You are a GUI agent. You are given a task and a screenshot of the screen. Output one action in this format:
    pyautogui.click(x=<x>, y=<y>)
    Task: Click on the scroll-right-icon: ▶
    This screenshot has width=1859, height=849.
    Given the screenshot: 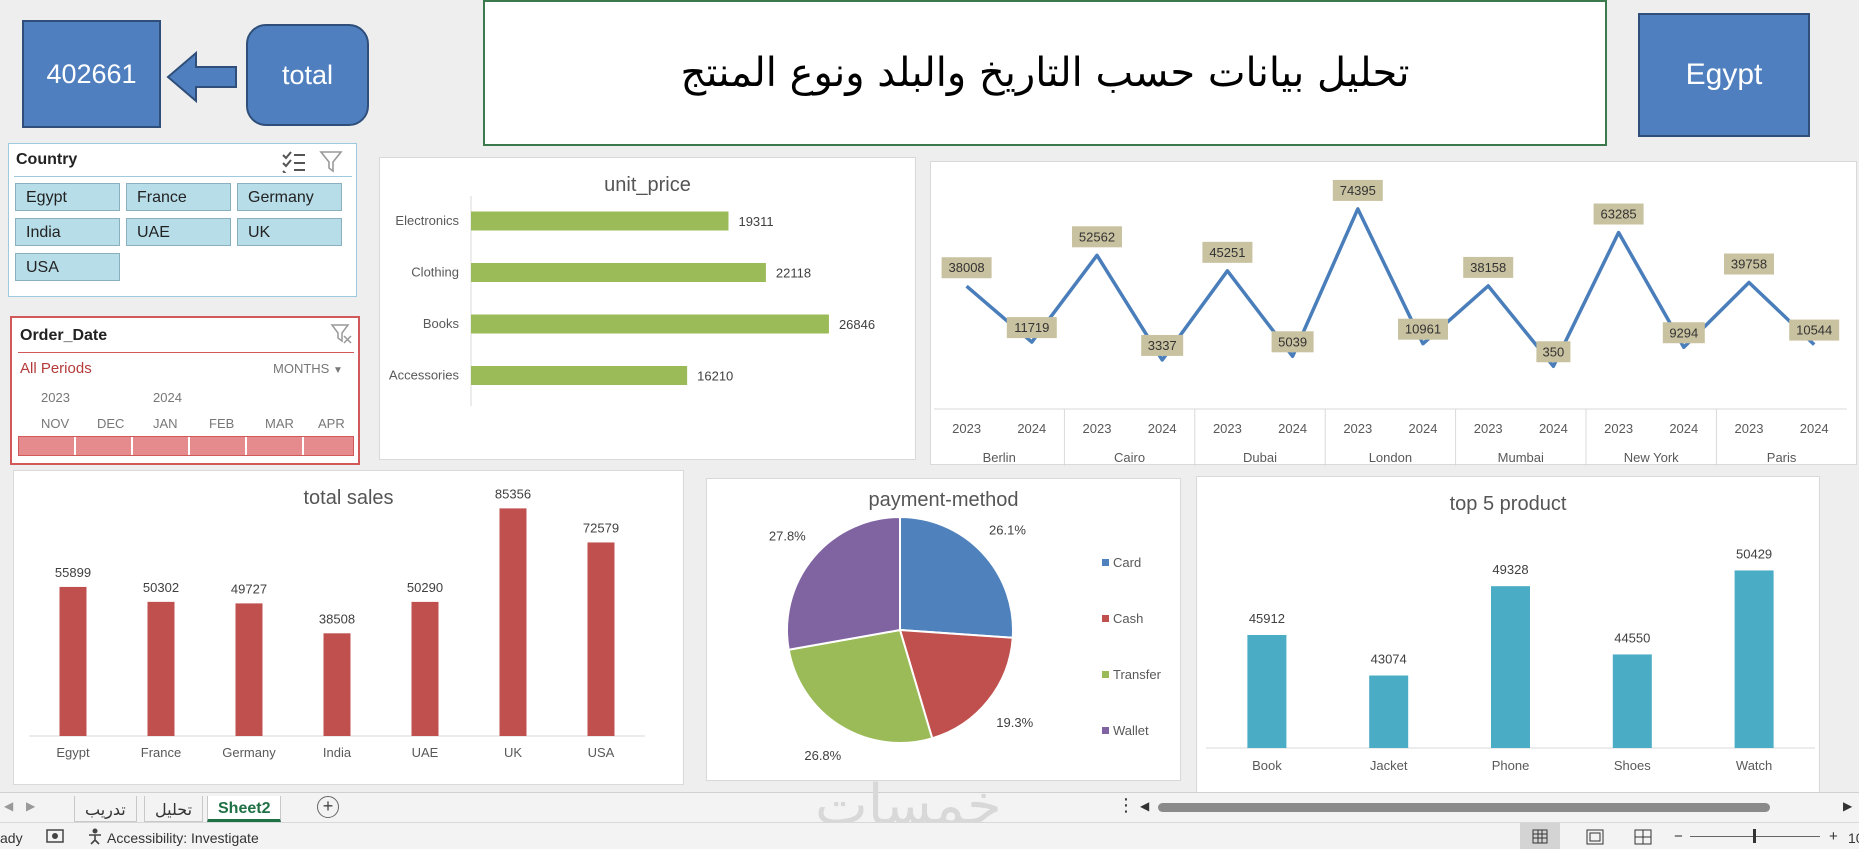 What is the action you would take?
    pyautogui.click(x=31, y=806)
    